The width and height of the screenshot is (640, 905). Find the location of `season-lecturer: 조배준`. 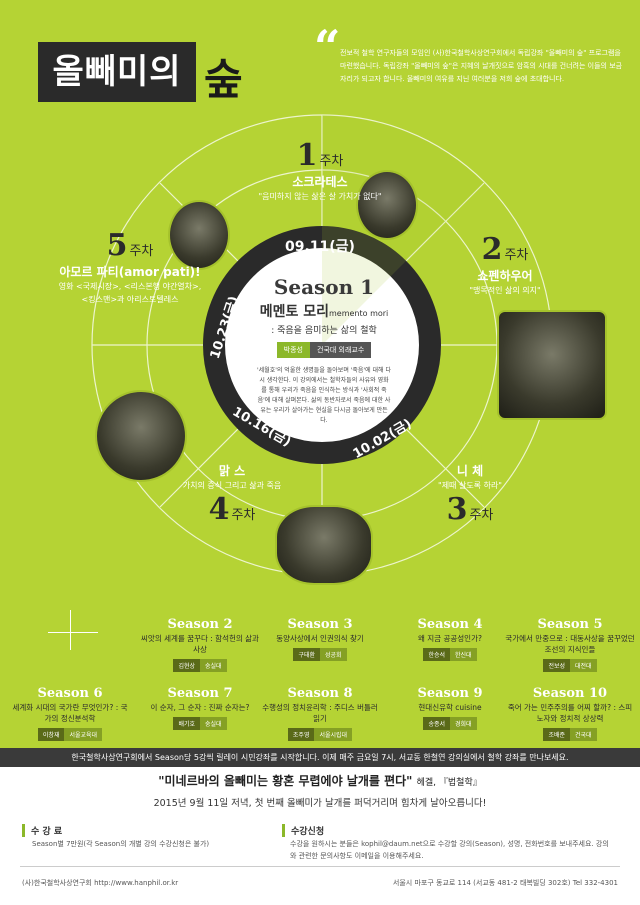

season-lecturer: 조배준 is located at coordinates (556, 734).